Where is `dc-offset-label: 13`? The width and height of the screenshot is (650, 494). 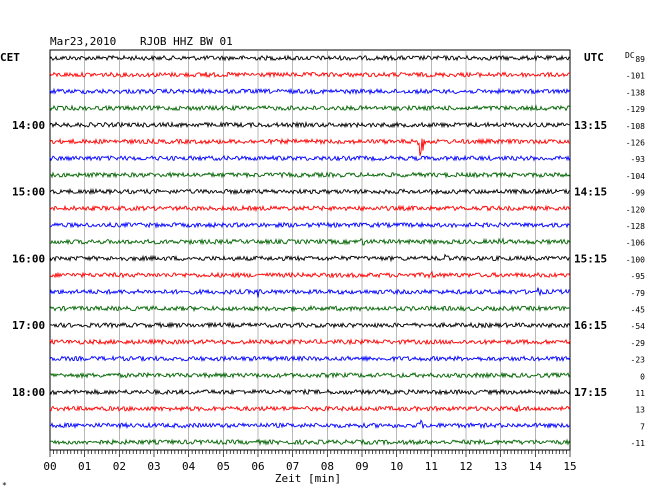
dc-offset-label: 13 is located at coordinates (640, 410).